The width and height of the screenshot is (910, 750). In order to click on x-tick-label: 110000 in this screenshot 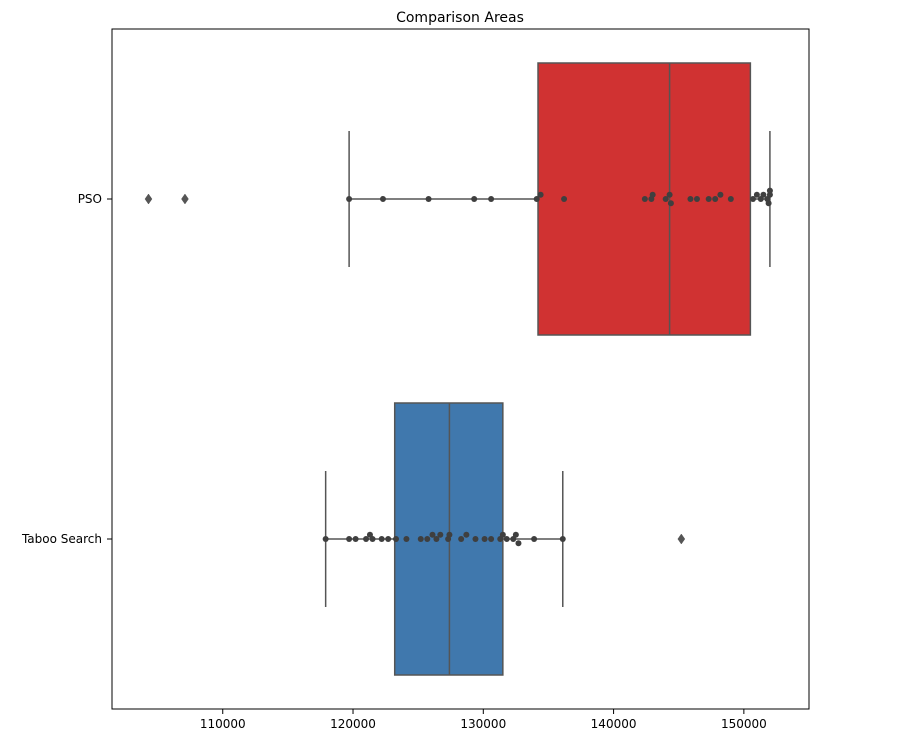, I will do `click(223, 724)`.